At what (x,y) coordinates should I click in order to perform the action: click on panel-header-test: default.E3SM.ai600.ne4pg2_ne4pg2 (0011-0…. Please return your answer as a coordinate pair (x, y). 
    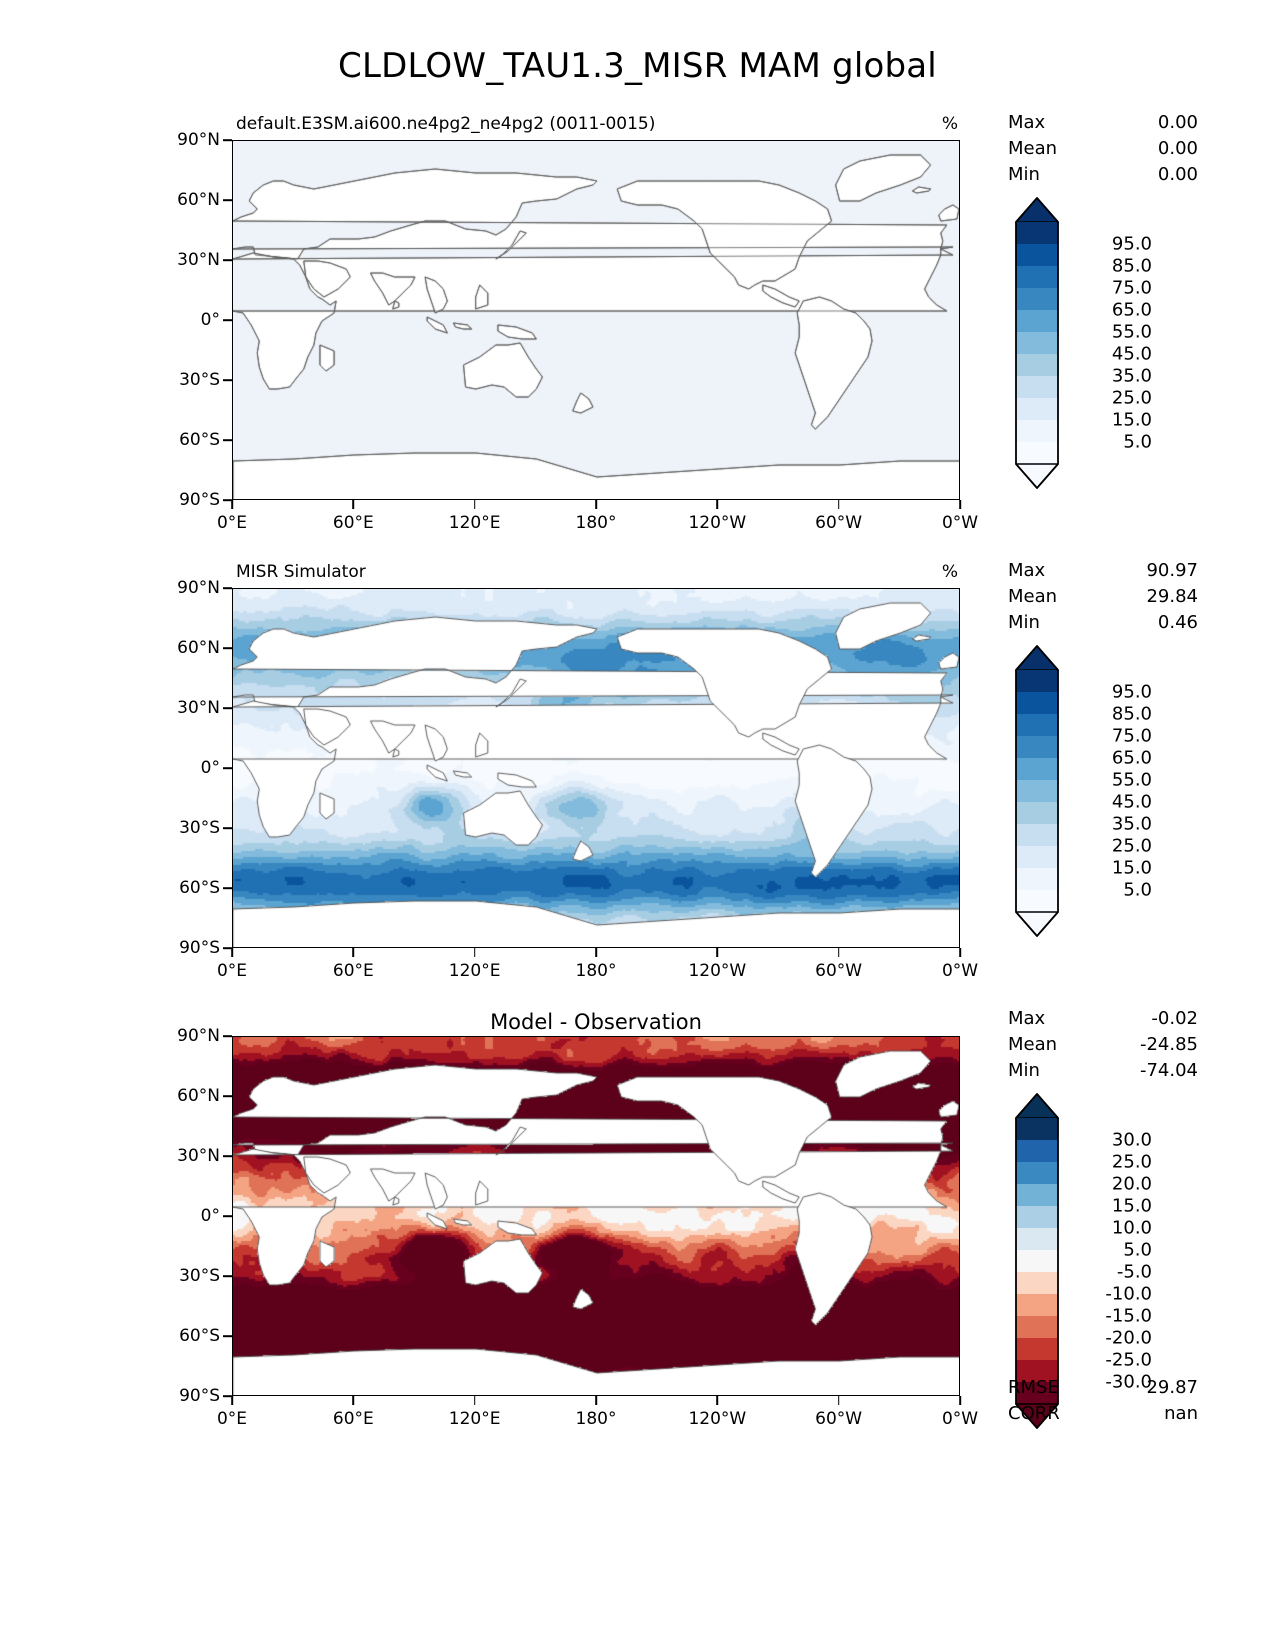
    Looking at the image, I should click on (596, 125).